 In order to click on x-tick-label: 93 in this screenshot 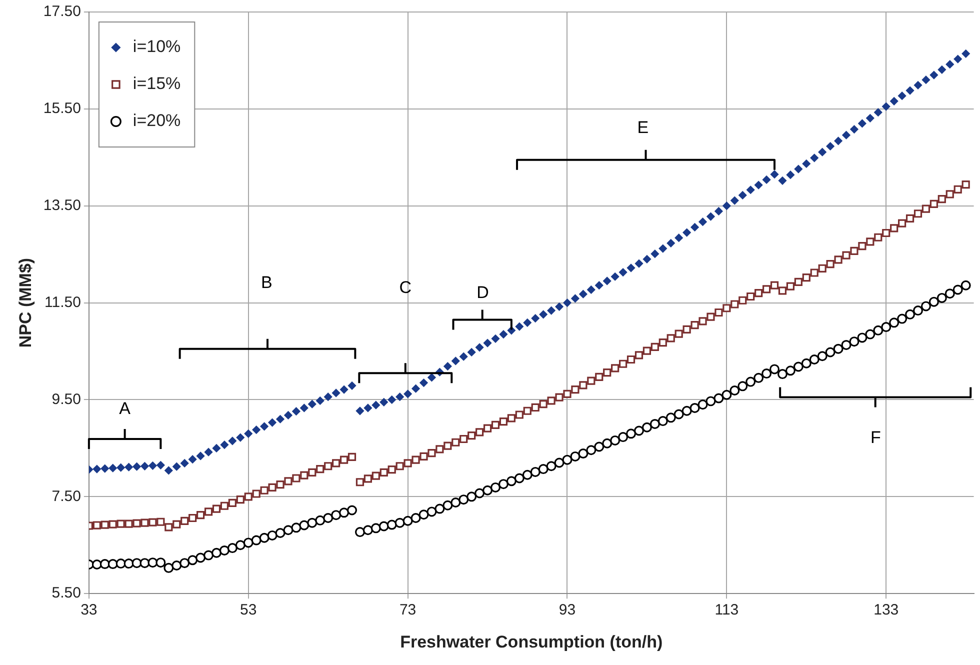, I will do `click(567, 610)`.